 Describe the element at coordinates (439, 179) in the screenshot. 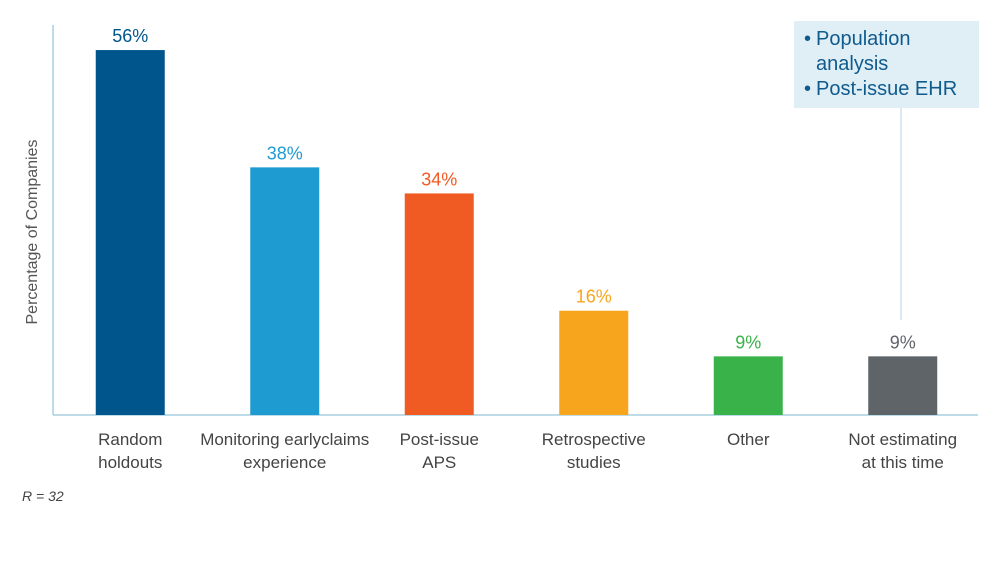

I see `data-label: 34%` at that location.